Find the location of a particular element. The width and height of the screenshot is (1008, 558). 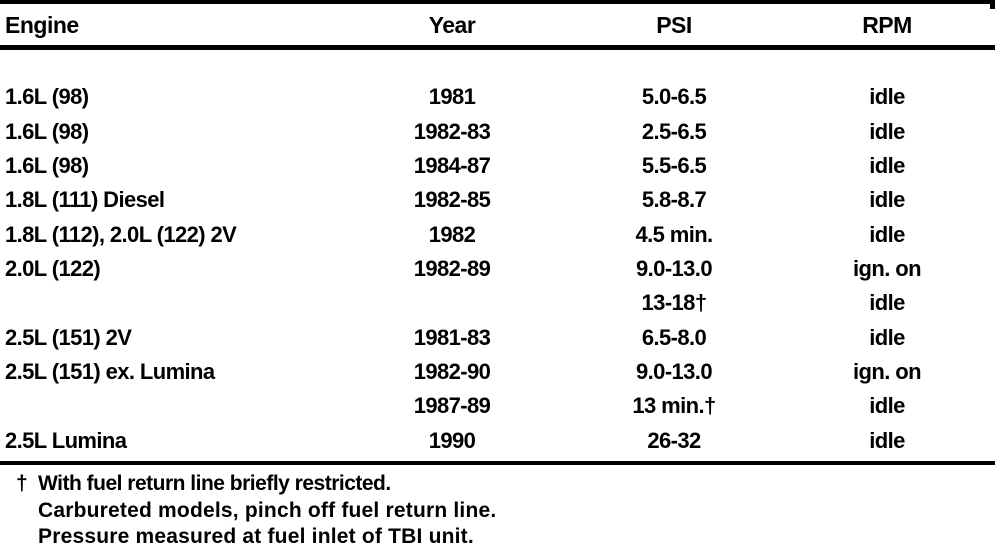

psi-cell: 26-32 is located at coordinates (674, 440).